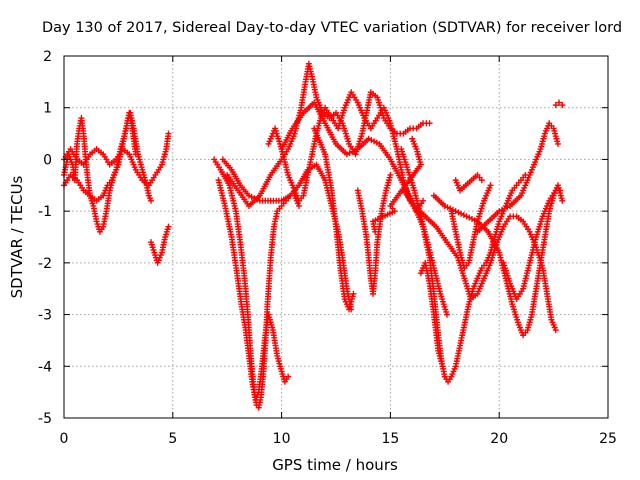 This screenshot has width=640, height=480. Describe the element at coordinates (608, 439) in the screenshot. I see `x-tick-label: 25` at that location.